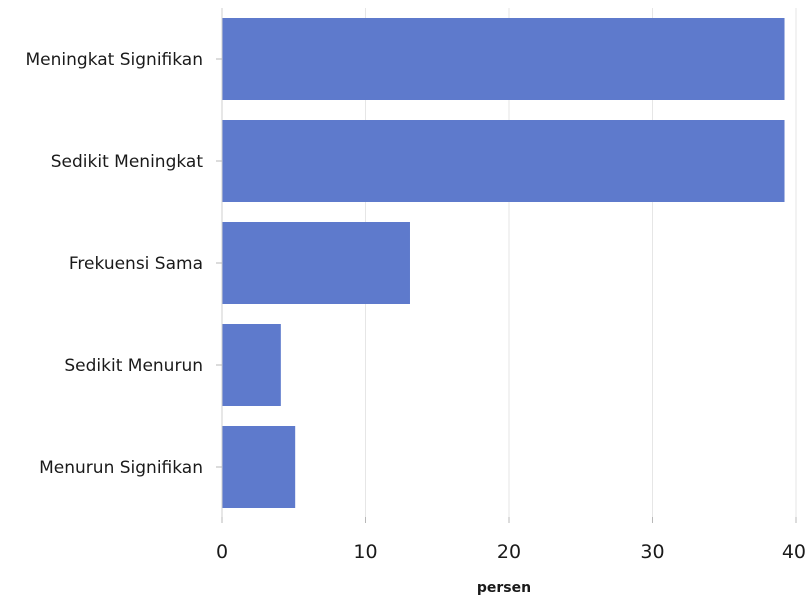 The width and height of the screenshot is (809, 597). I want to click on x-axis-ticks: 0 10 20 30 40, so click(511, 540).